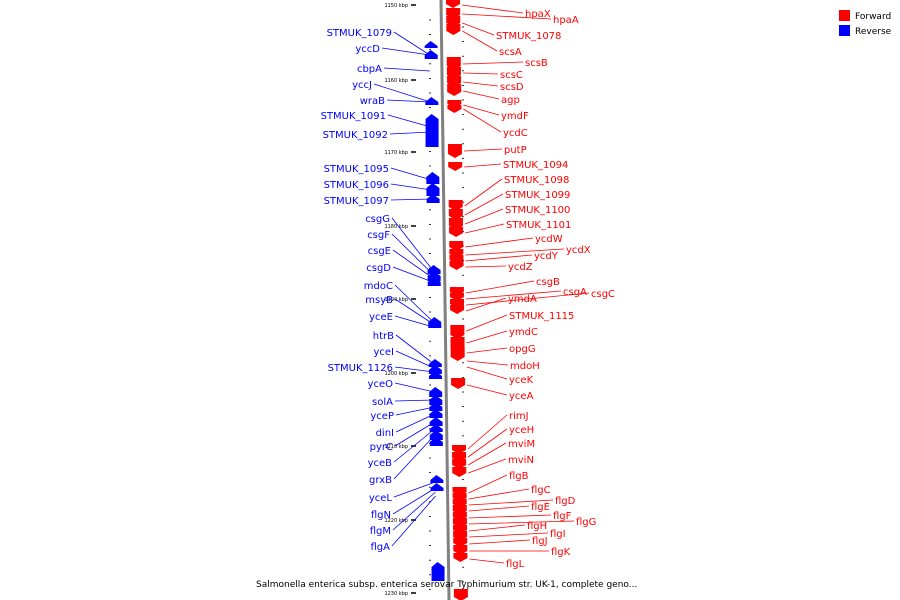  I want to click on forward-gene: STMUK_1101, so click(518, 227).